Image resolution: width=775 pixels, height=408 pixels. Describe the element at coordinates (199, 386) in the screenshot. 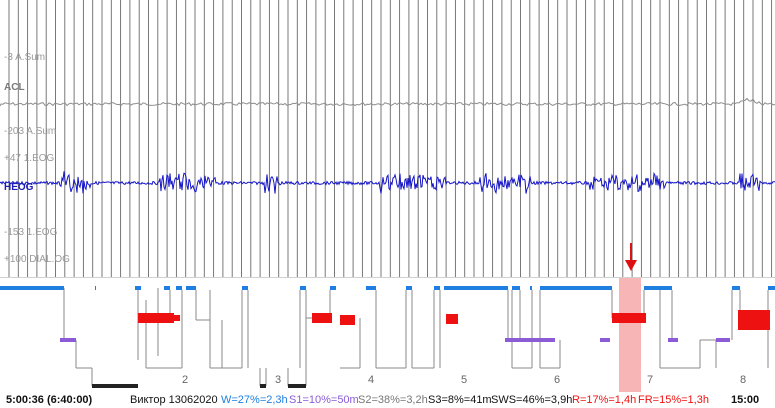

I see `hypnogram-deep-bars` at that location.